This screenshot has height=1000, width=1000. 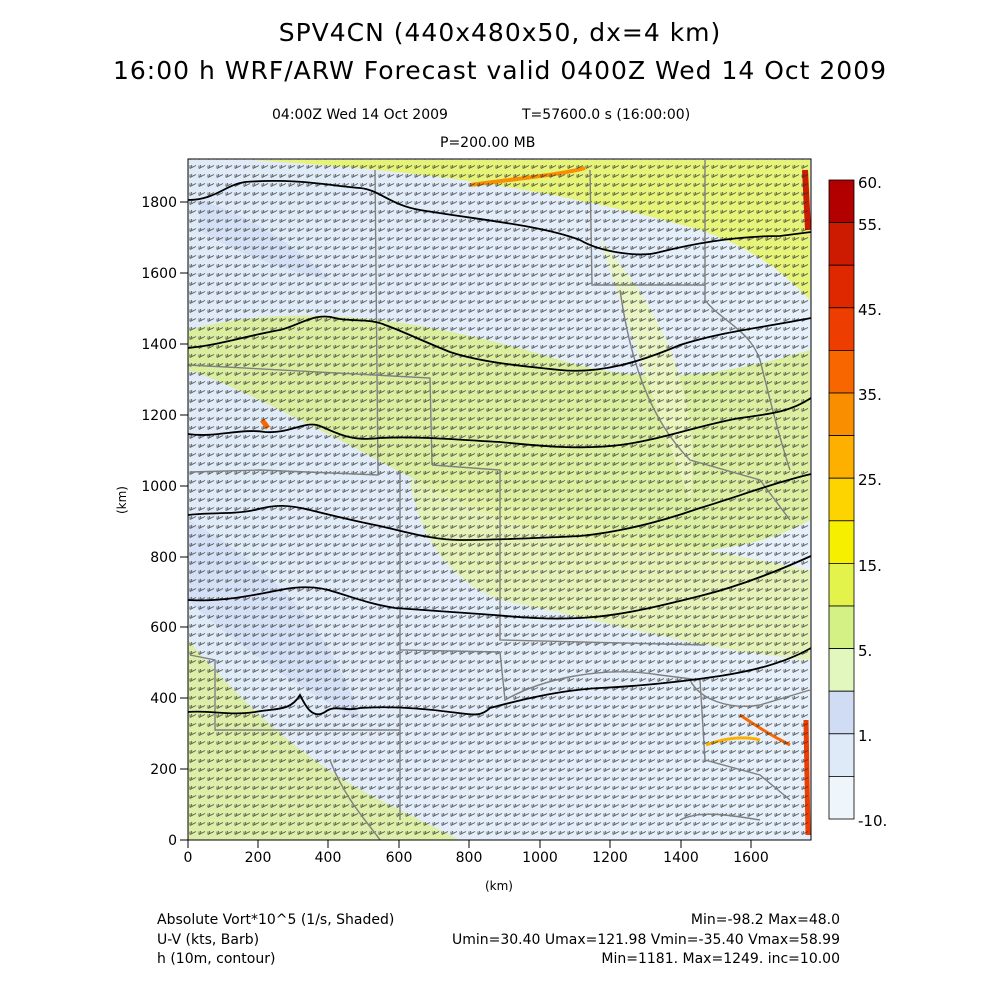 I want to click on colorbar-label: 55., so click(x=870, y=225).